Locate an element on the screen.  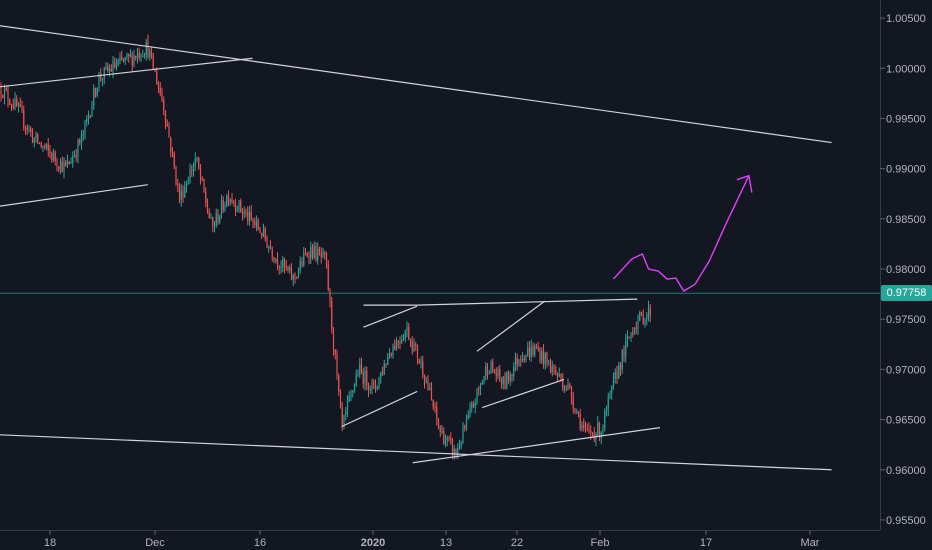
projection-path is located at coordinates (681, 233).